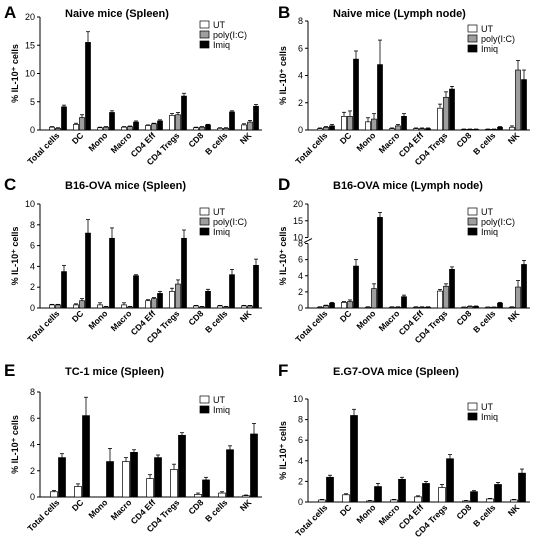  I want to click on panel-letter: E, so click(9, 370).